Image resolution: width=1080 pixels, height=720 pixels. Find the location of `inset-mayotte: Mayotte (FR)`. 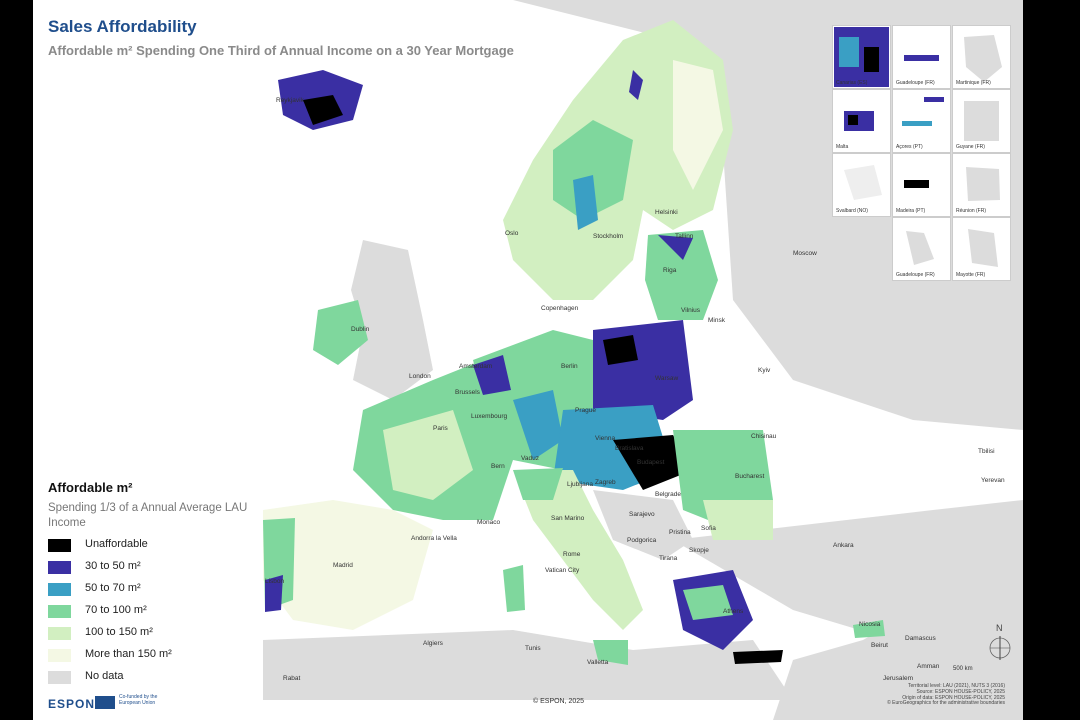

inset-mayotte: Mayotte (FR) is located at coordinates (981, 249).